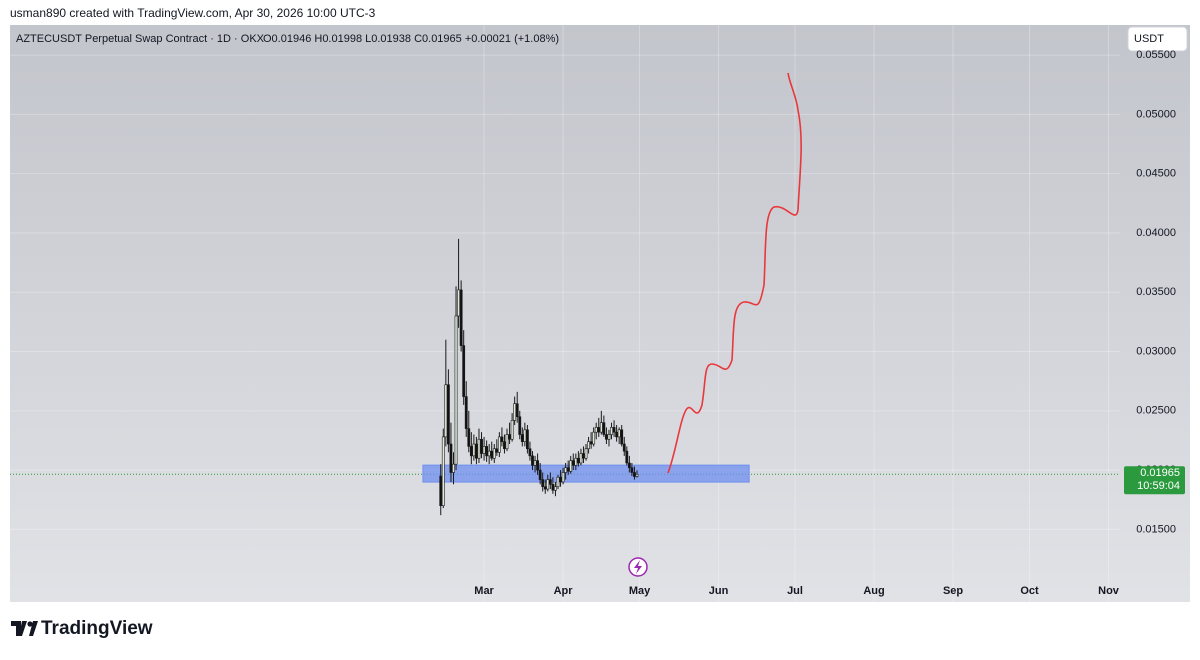 The width and height of the screenshot is (1200, 660). I want to click on x-tick-label: Mar, so click(484, 591).